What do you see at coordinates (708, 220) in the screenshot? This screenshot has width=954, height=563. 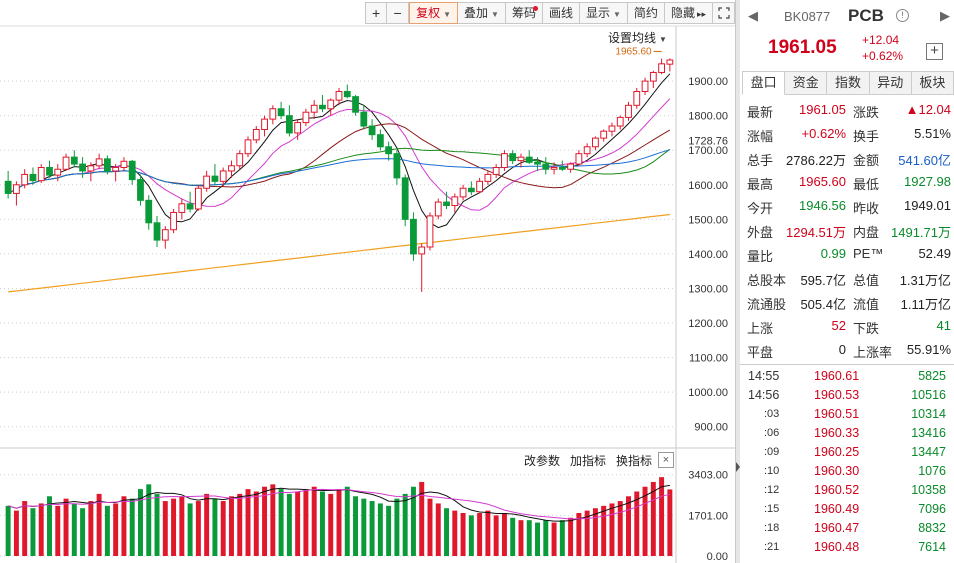 I see `price-tick-label: 1500.00` at bounding box center [708, 220].